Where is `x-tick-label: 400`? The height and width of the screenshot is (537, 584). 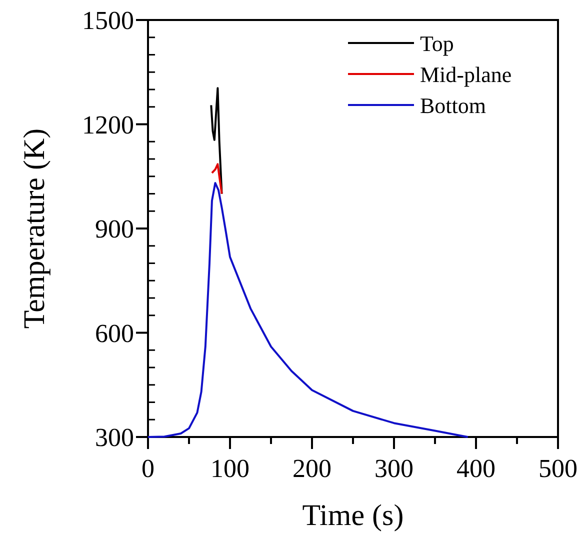
x-tick-label: 400 is located at coordinates (476, 468).